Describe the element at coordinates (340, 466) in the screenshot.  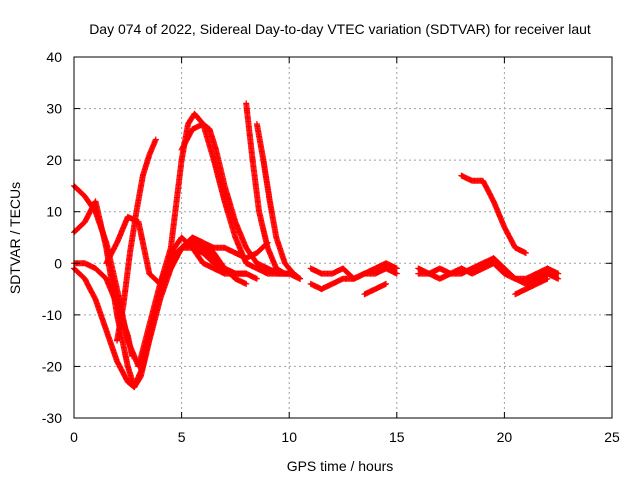
I see `x-axis-label: GPS time / hours` at that location.